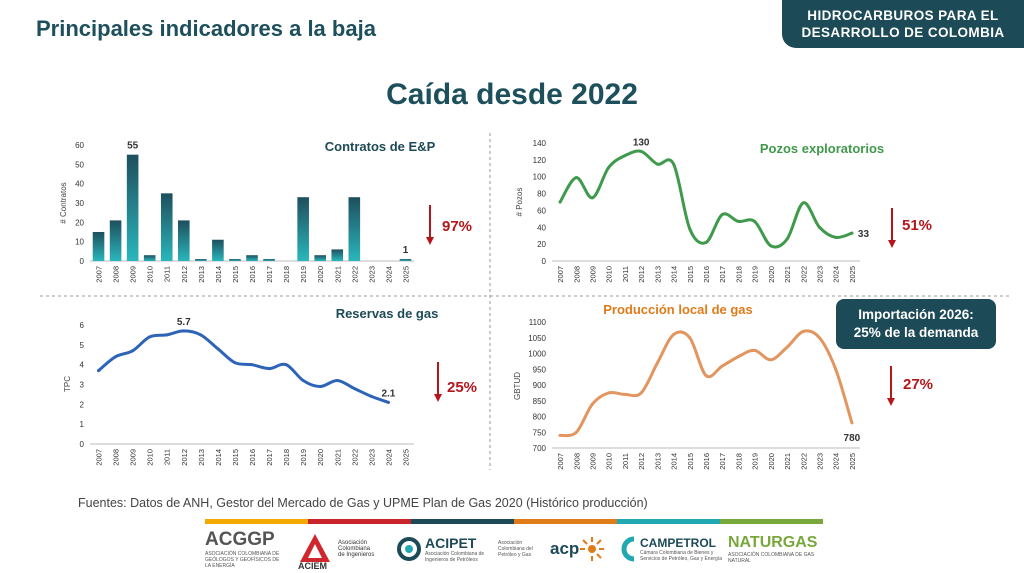  What do you see at coordinates (674, 461) in the screenshot?
I see `x-tick-label: 2014` at bounding box center [674, 461].